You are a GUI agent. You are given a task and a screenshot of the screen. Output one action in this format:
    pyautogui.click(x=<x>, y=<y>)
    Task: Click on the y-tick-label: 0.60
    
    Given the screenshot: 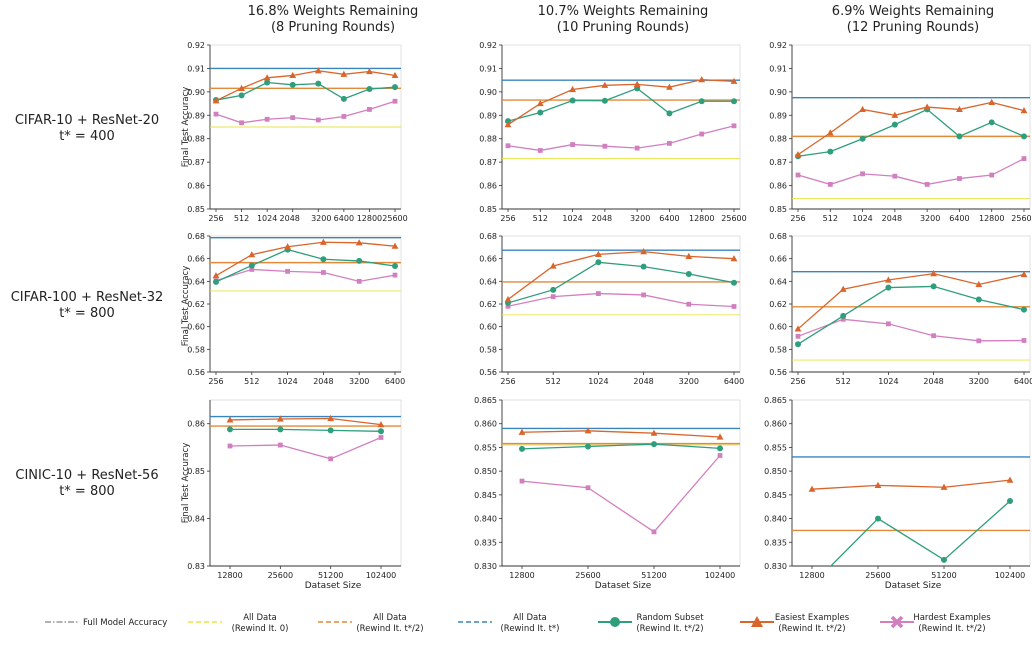 What is the action you would take?
    pyautogui.click(x=488, y=327)
    